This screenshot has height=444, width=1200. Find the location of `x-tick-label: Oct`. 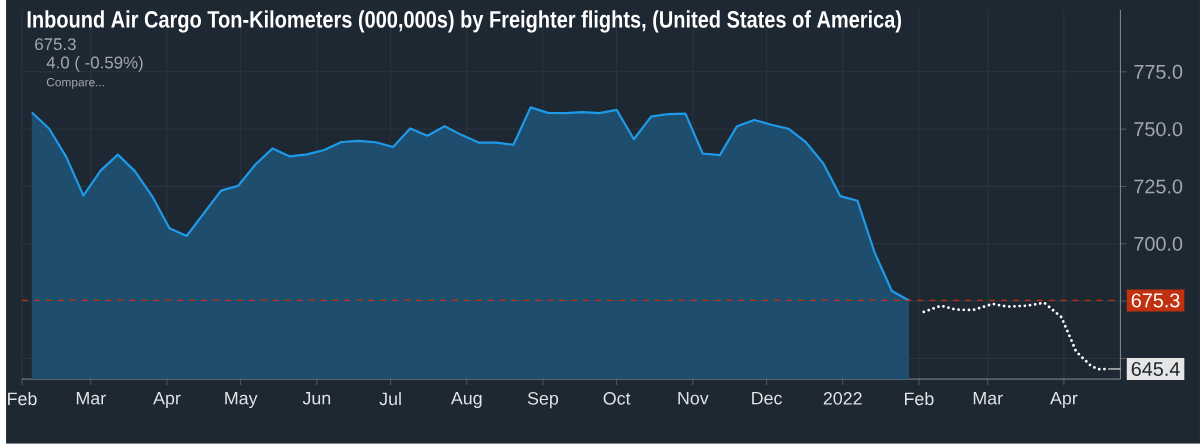

x-tick-label: Oct is located at coordinates (617, 398).